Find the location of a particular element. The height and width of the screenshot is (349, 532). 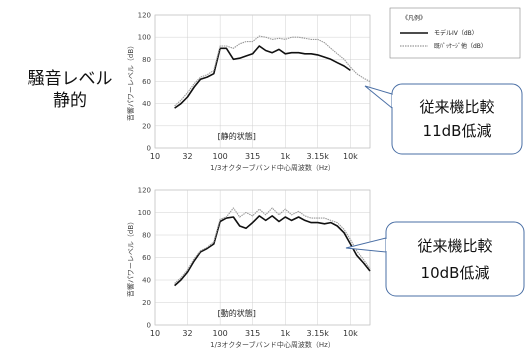

side-label: 騒音レベル 静的 is located at coordinates (70, 90).